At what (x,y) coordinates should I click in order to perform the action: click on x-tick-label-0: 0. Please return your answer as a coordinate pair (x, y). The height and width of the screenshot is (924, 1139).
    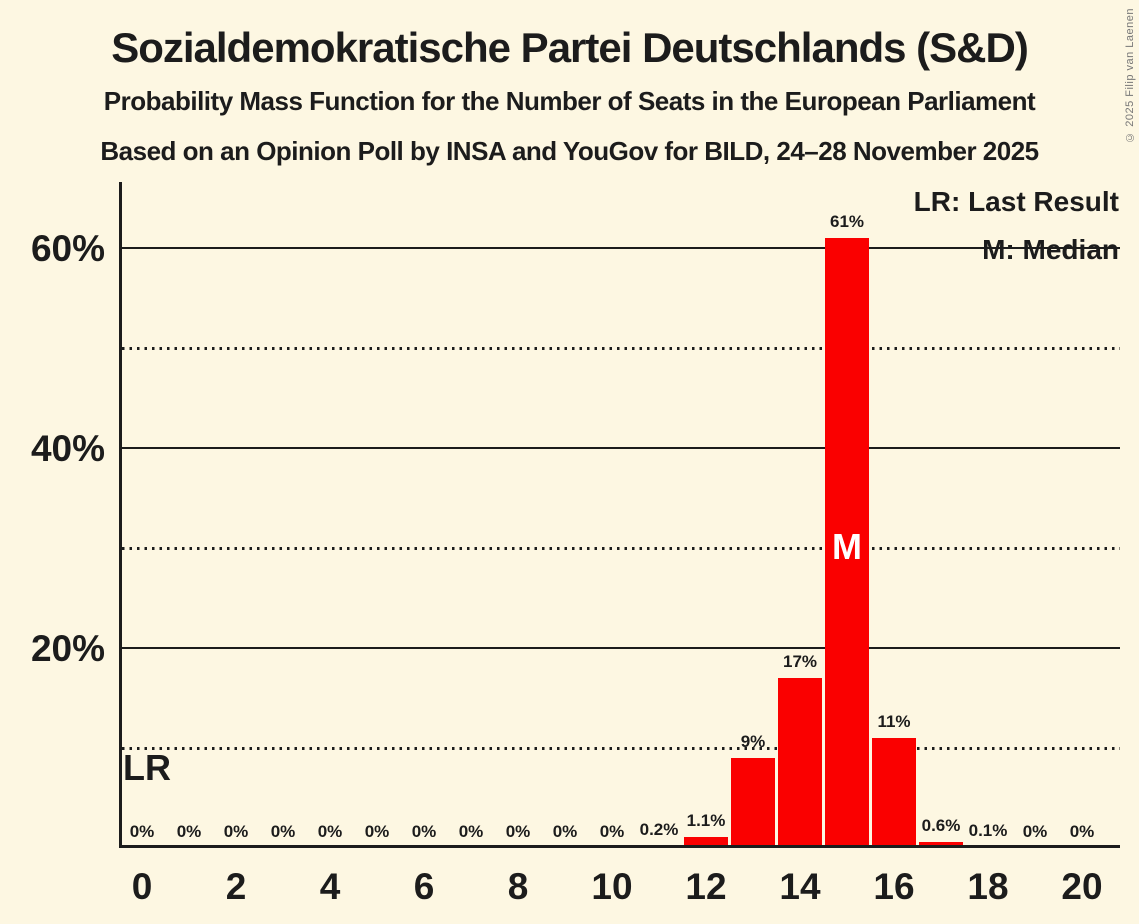
    Looking at the image, I should click on (142, 886).